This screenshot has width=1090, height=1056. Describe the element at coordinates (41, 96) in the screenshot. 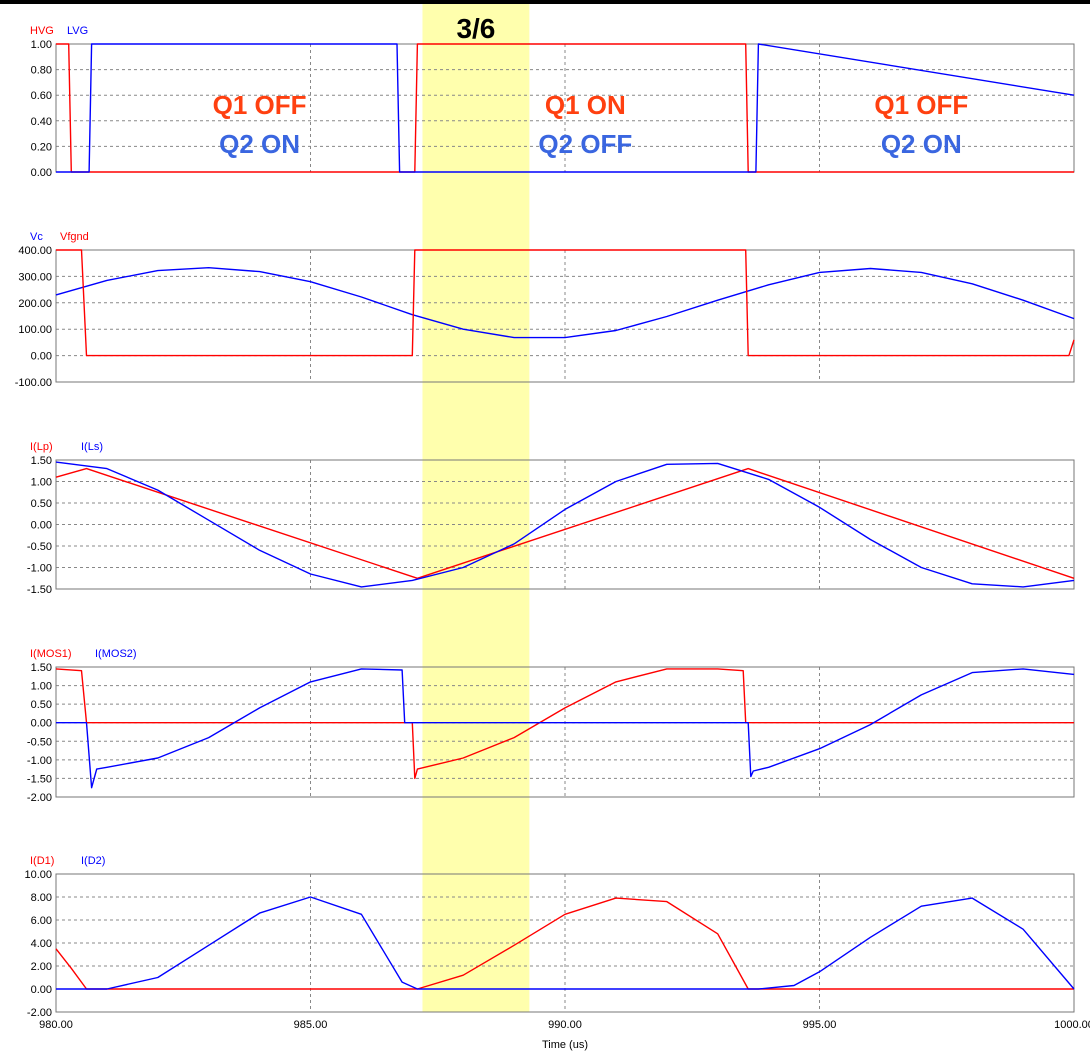

I see `y-tick-label: 0.60` at that location.